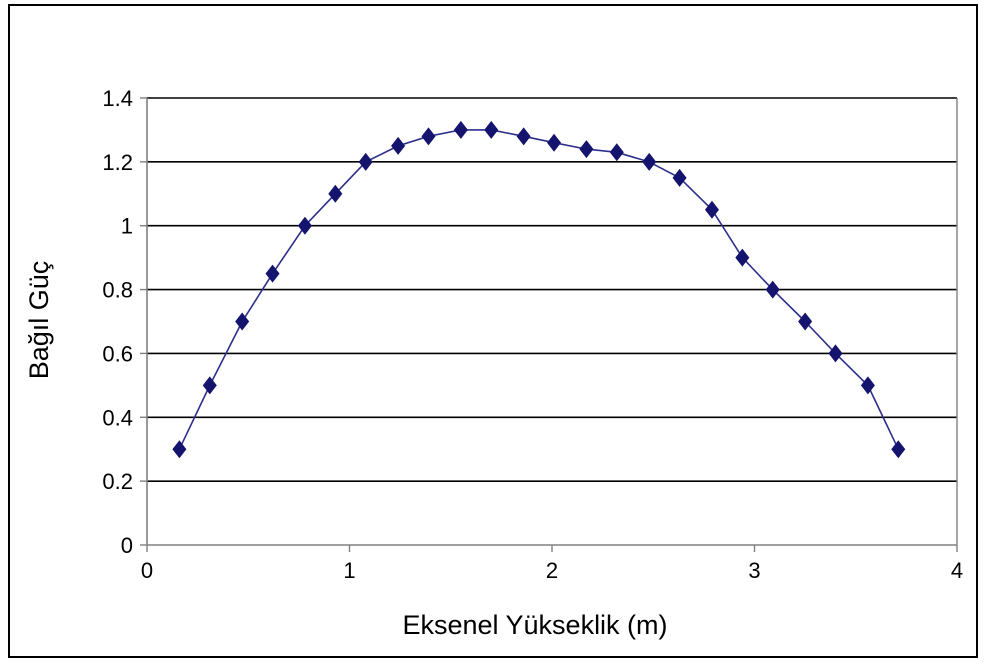  Describe the element at coordinates (117, 417) in the screenshot. I see `y-tick-label-2: 0.4` at that location.